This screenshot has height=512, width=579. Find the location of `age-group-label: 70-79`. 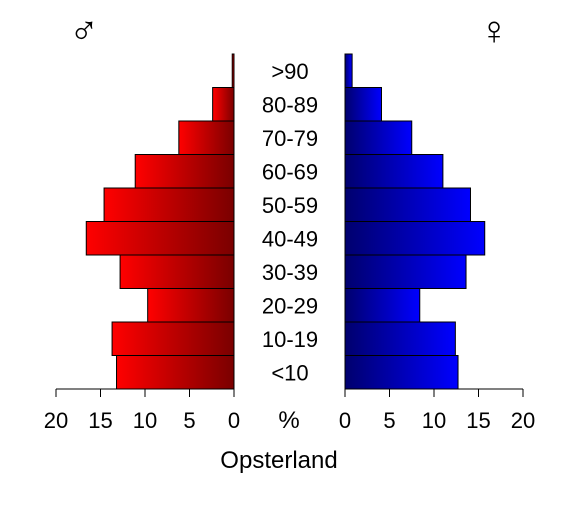

age-group-label: 70-79 is located at coordinates (290, 138).